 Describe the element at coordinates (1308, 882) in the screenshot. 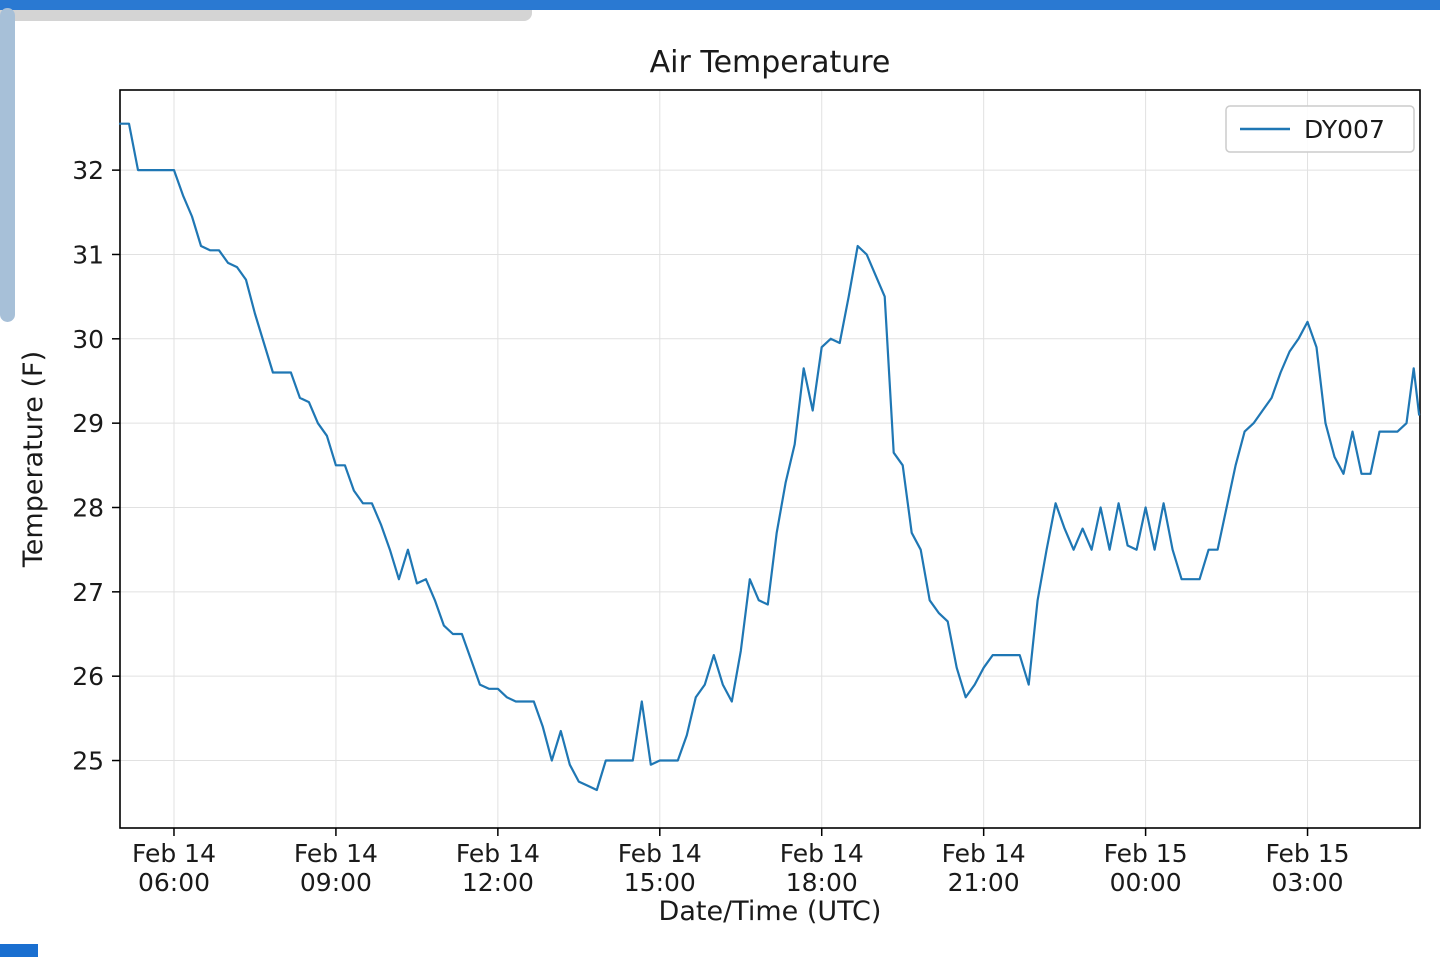

I see `x-tick-label: 03:00` at that location.